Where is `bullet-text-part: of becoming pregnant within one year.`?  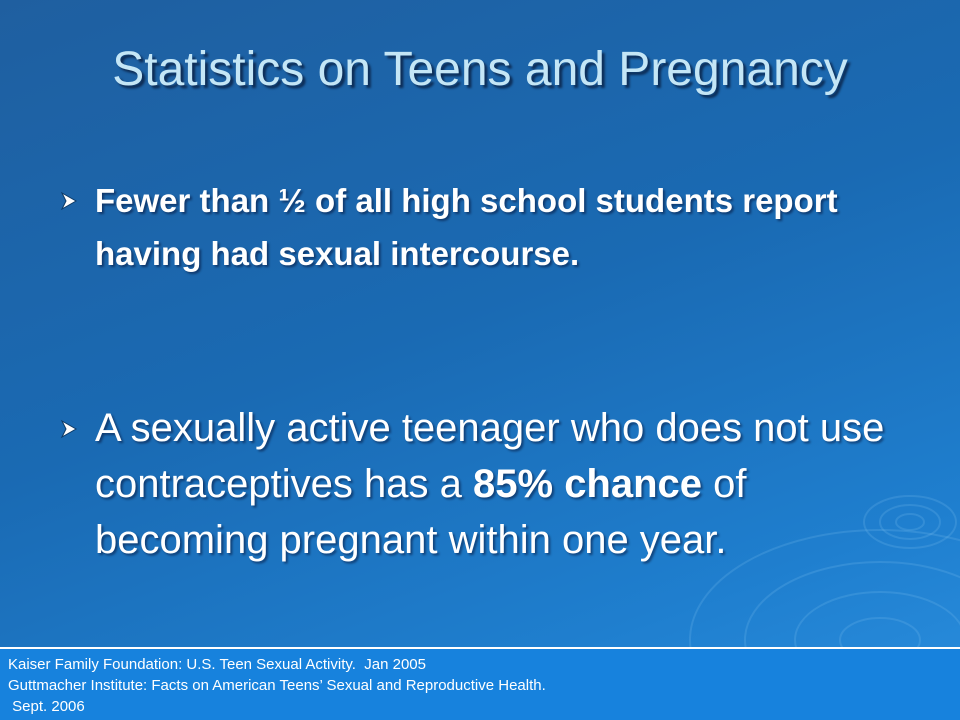 bullet-text-part: of becoming pregnant within one year. is located at coordinates (421, 512).